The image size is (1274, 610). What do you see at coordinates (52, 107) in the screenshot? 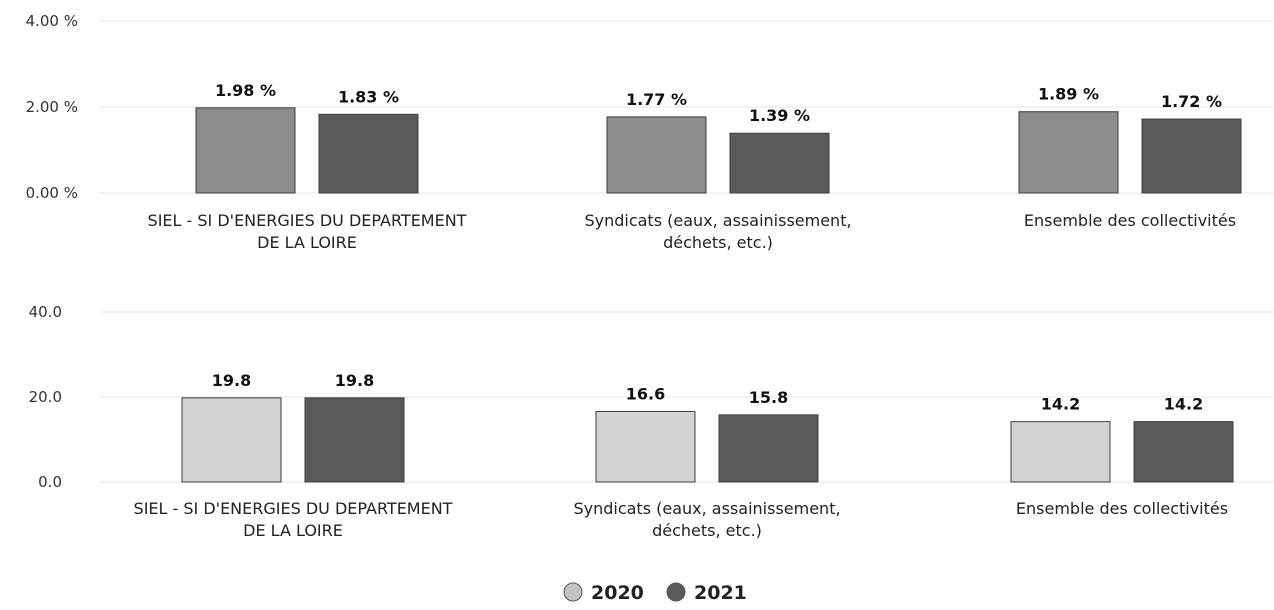
I see `y-tick-label: 2.00 %` at bounding box center [52, 107].